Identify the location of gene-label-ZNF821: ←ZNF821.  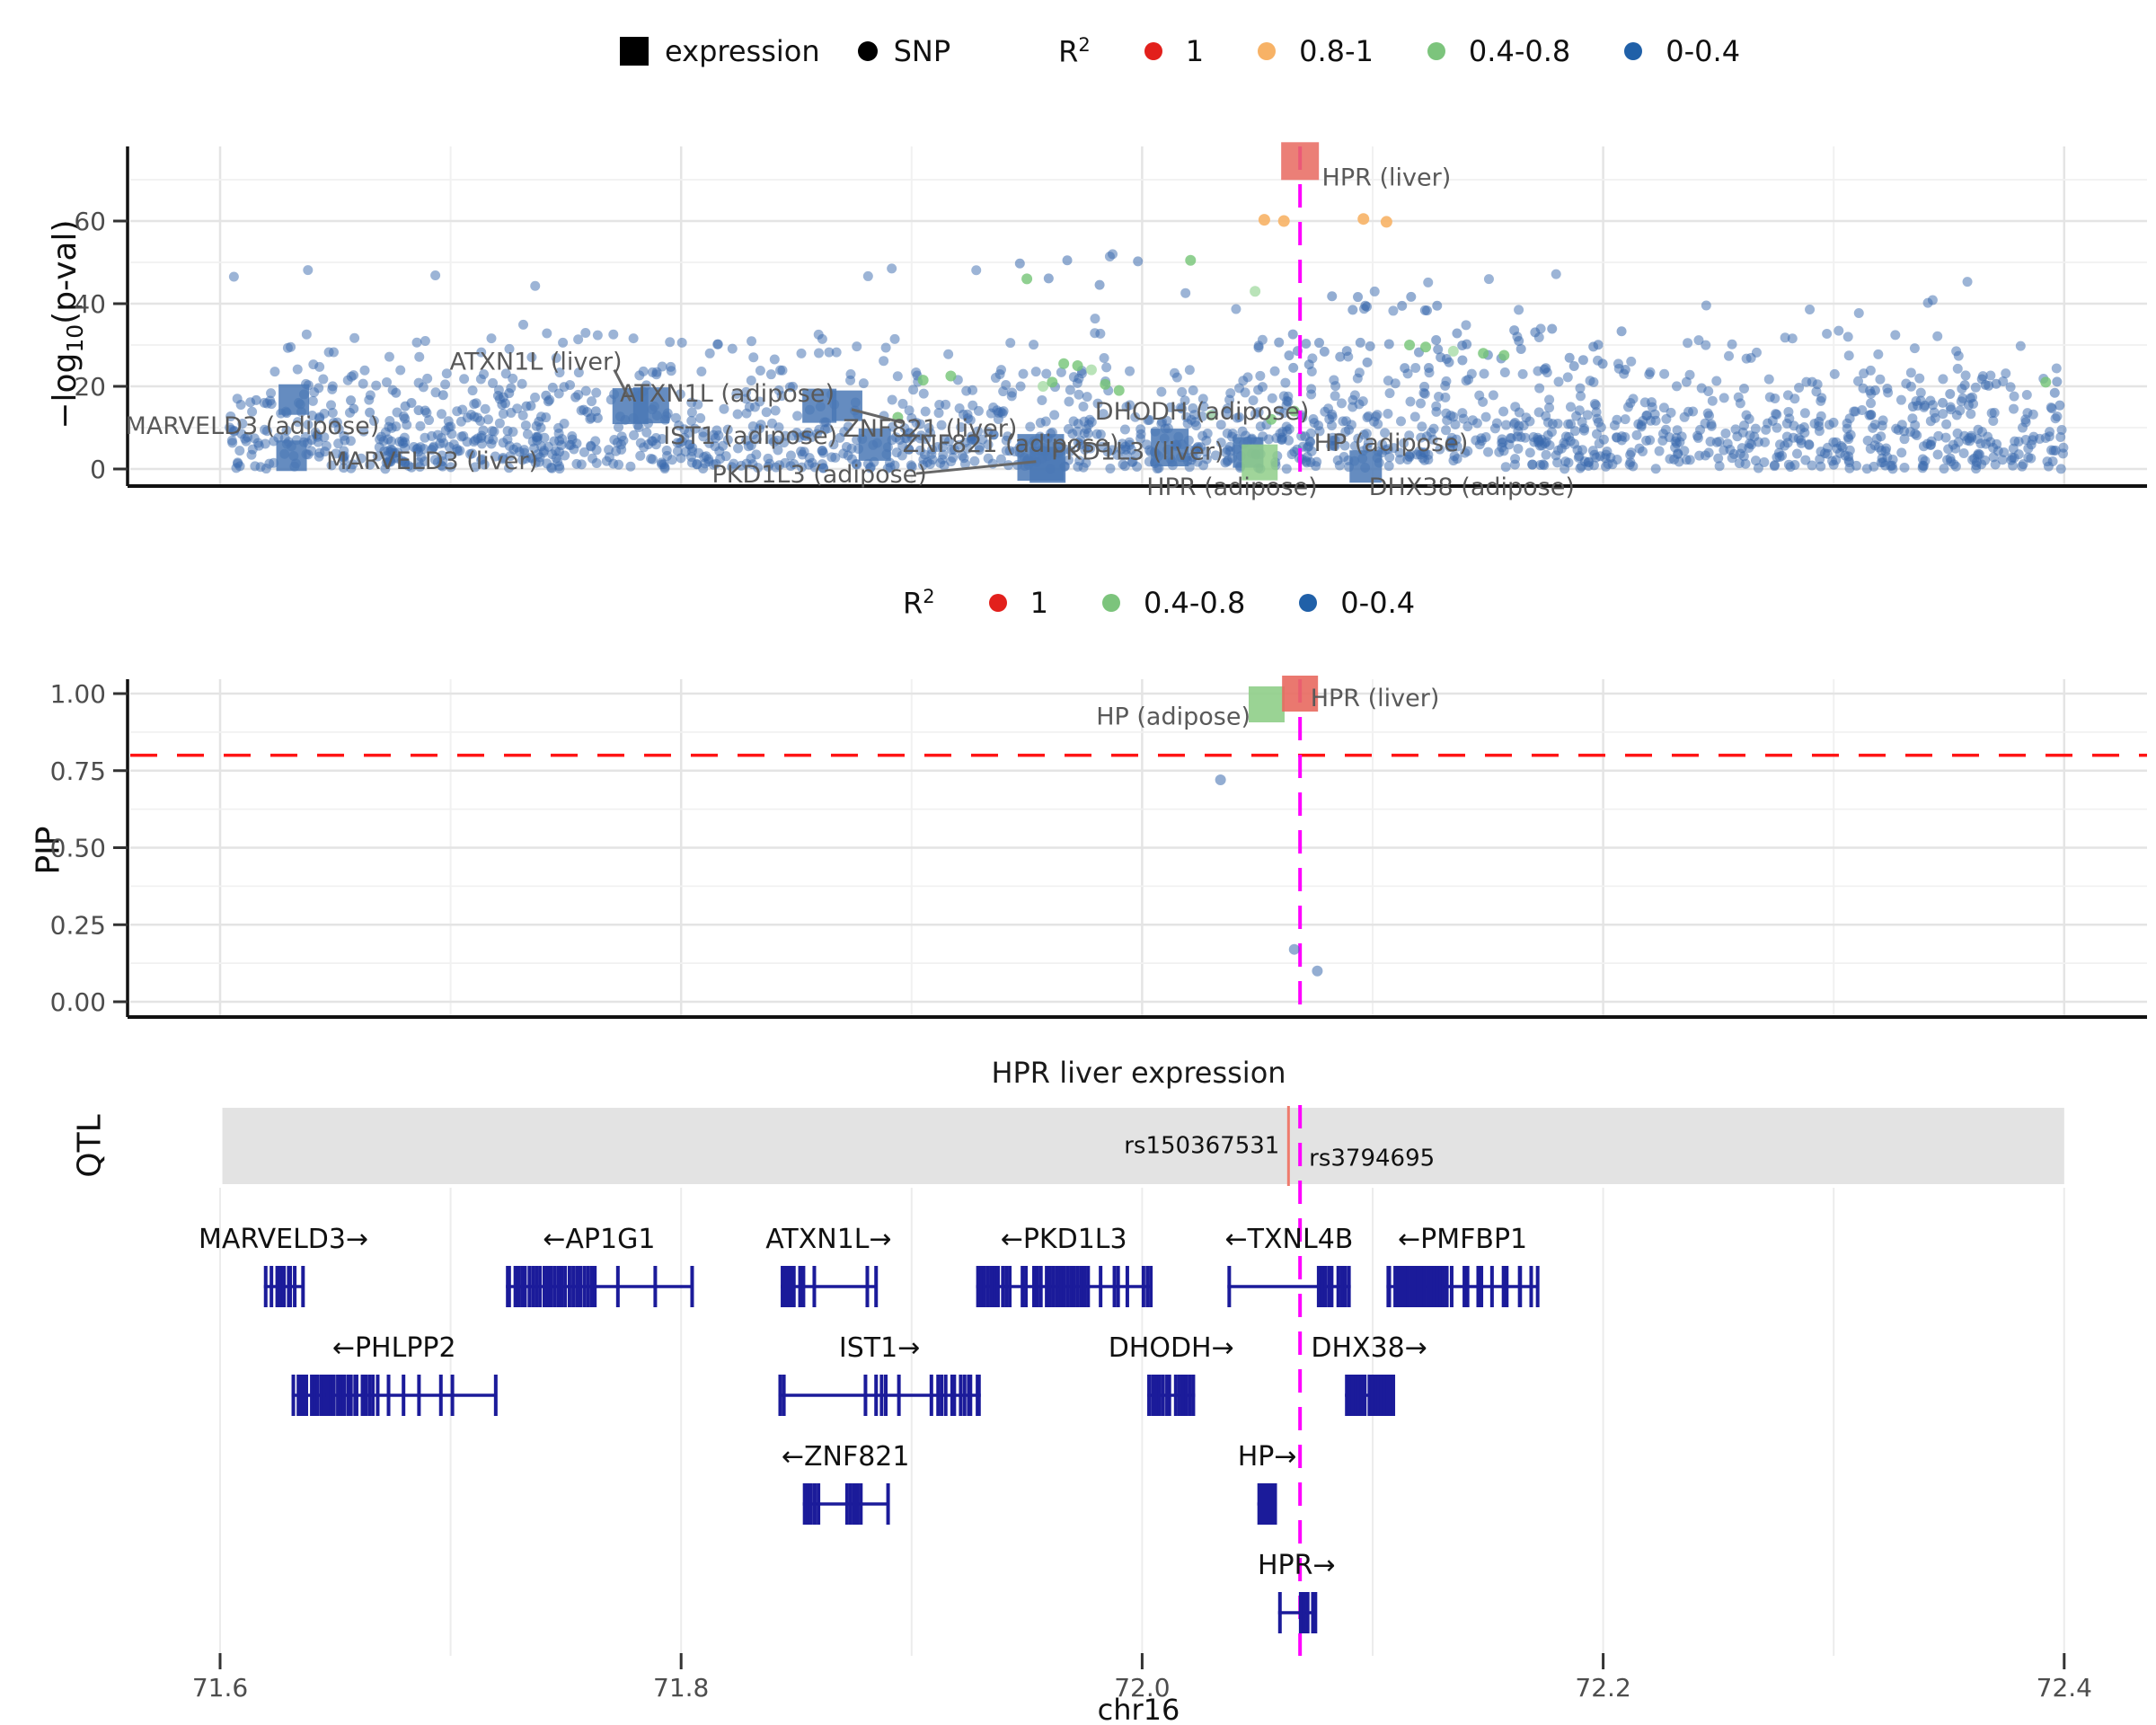
(846, 1457).